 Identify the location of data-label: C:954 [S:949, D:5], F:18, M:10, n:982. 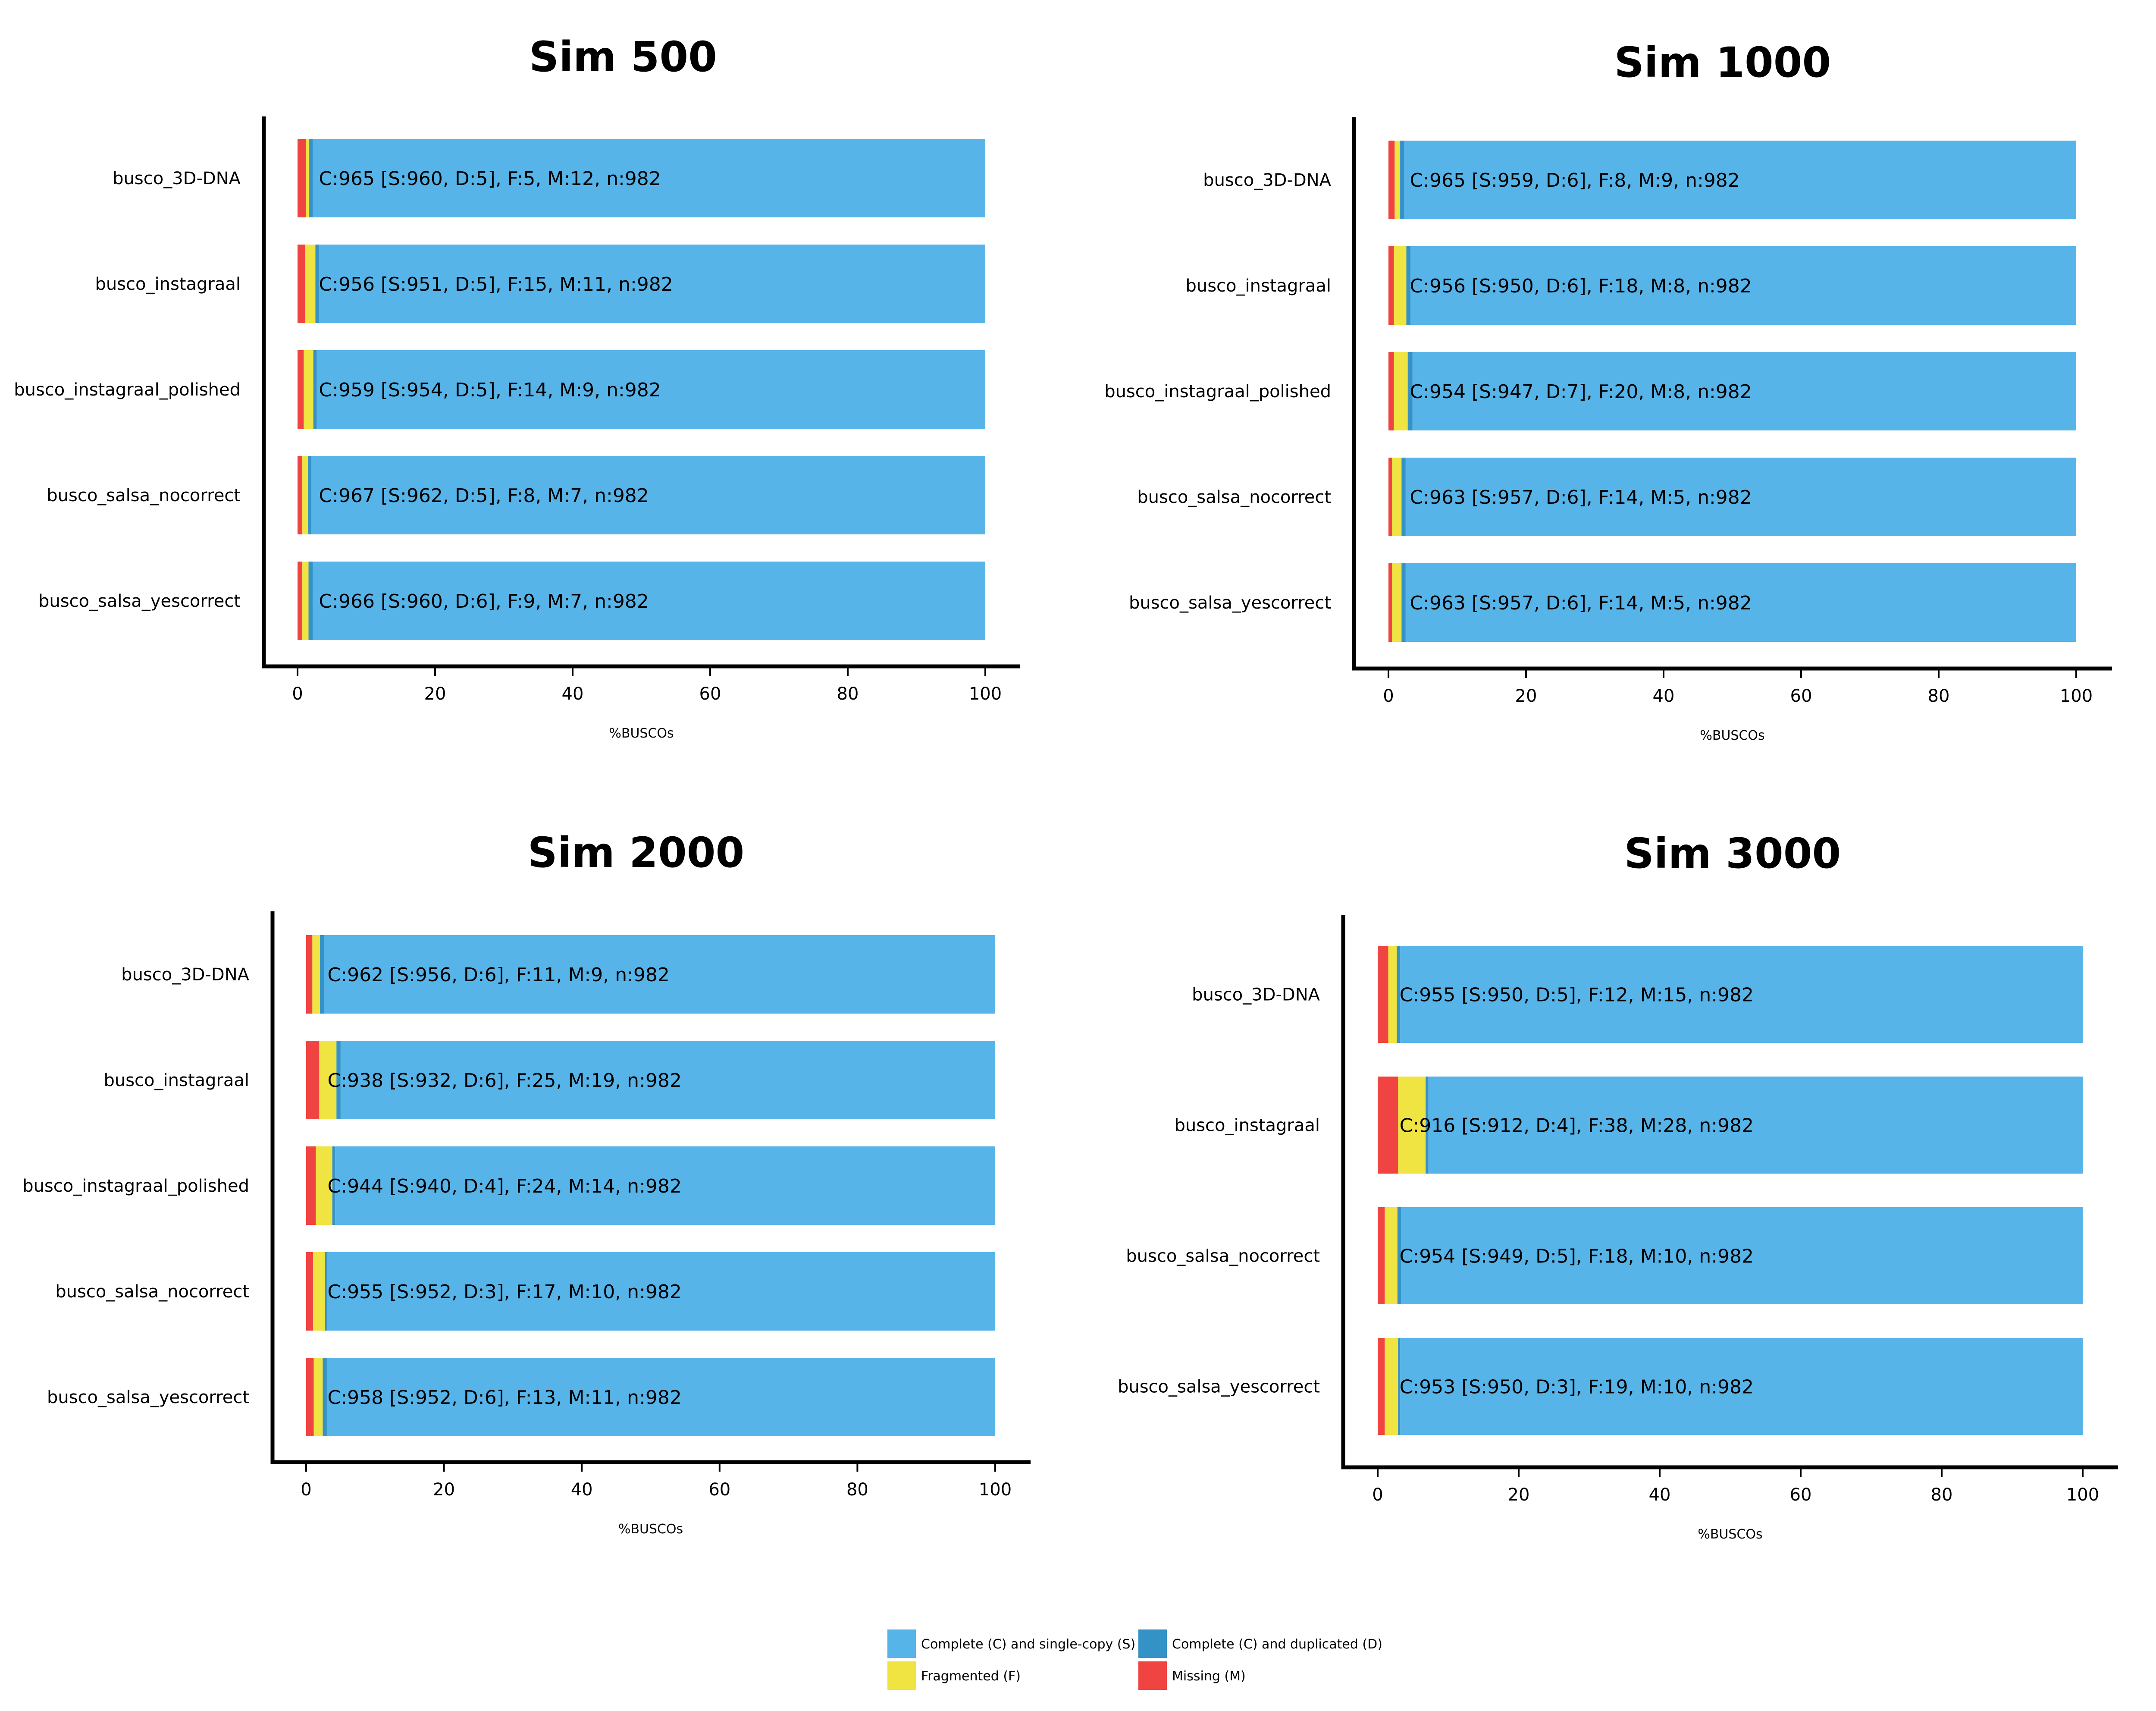
(1577, 1257).